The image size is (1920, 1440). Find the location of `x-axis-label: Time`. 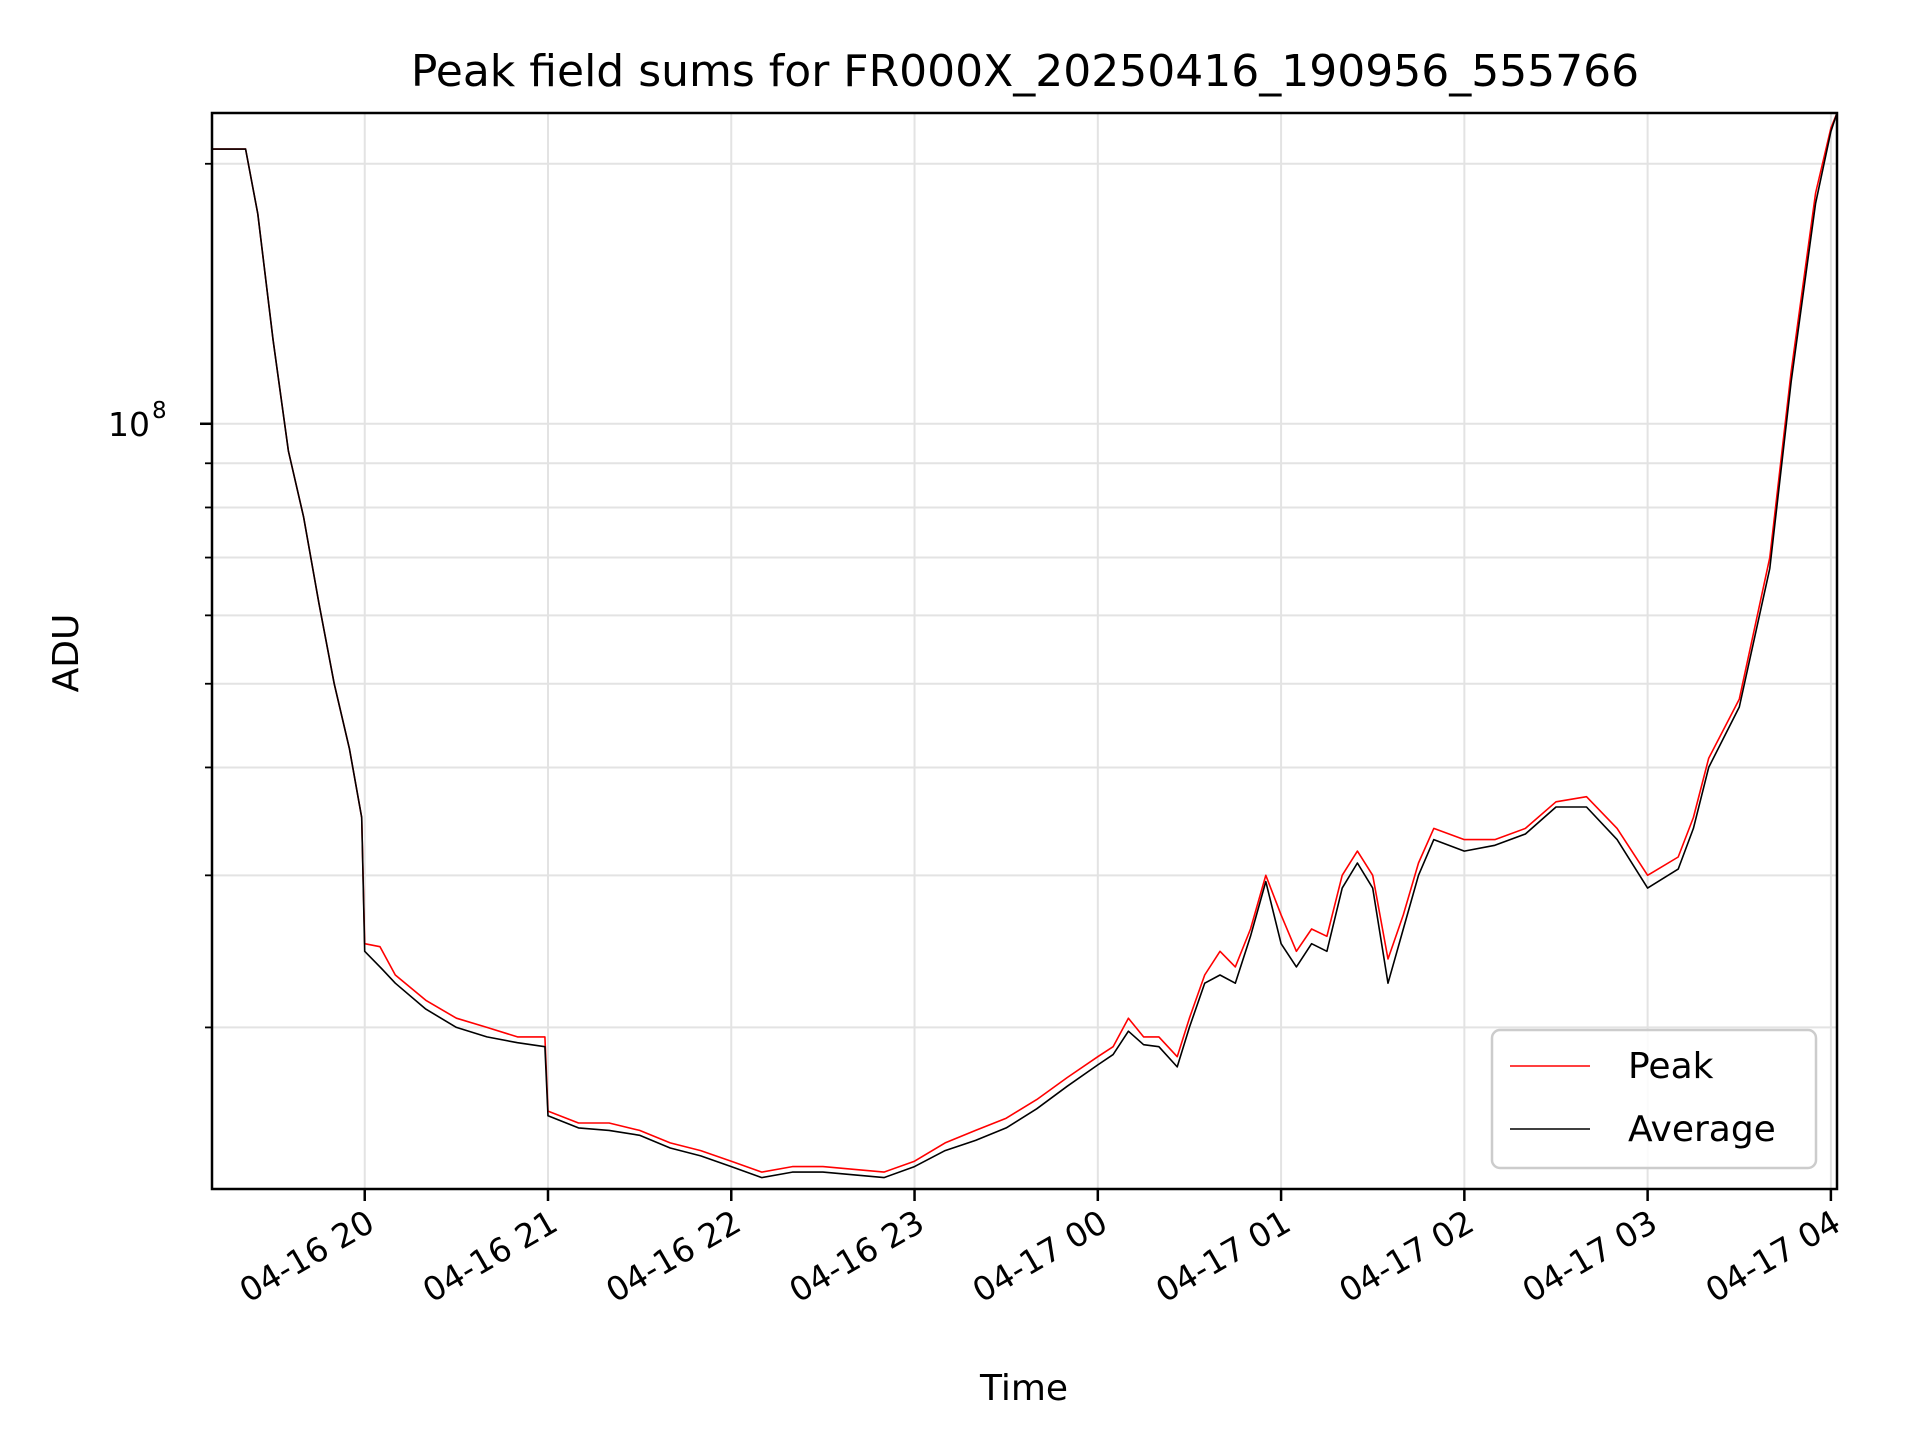

x-axis-label: Time is located at coordinates (1023, 1388).